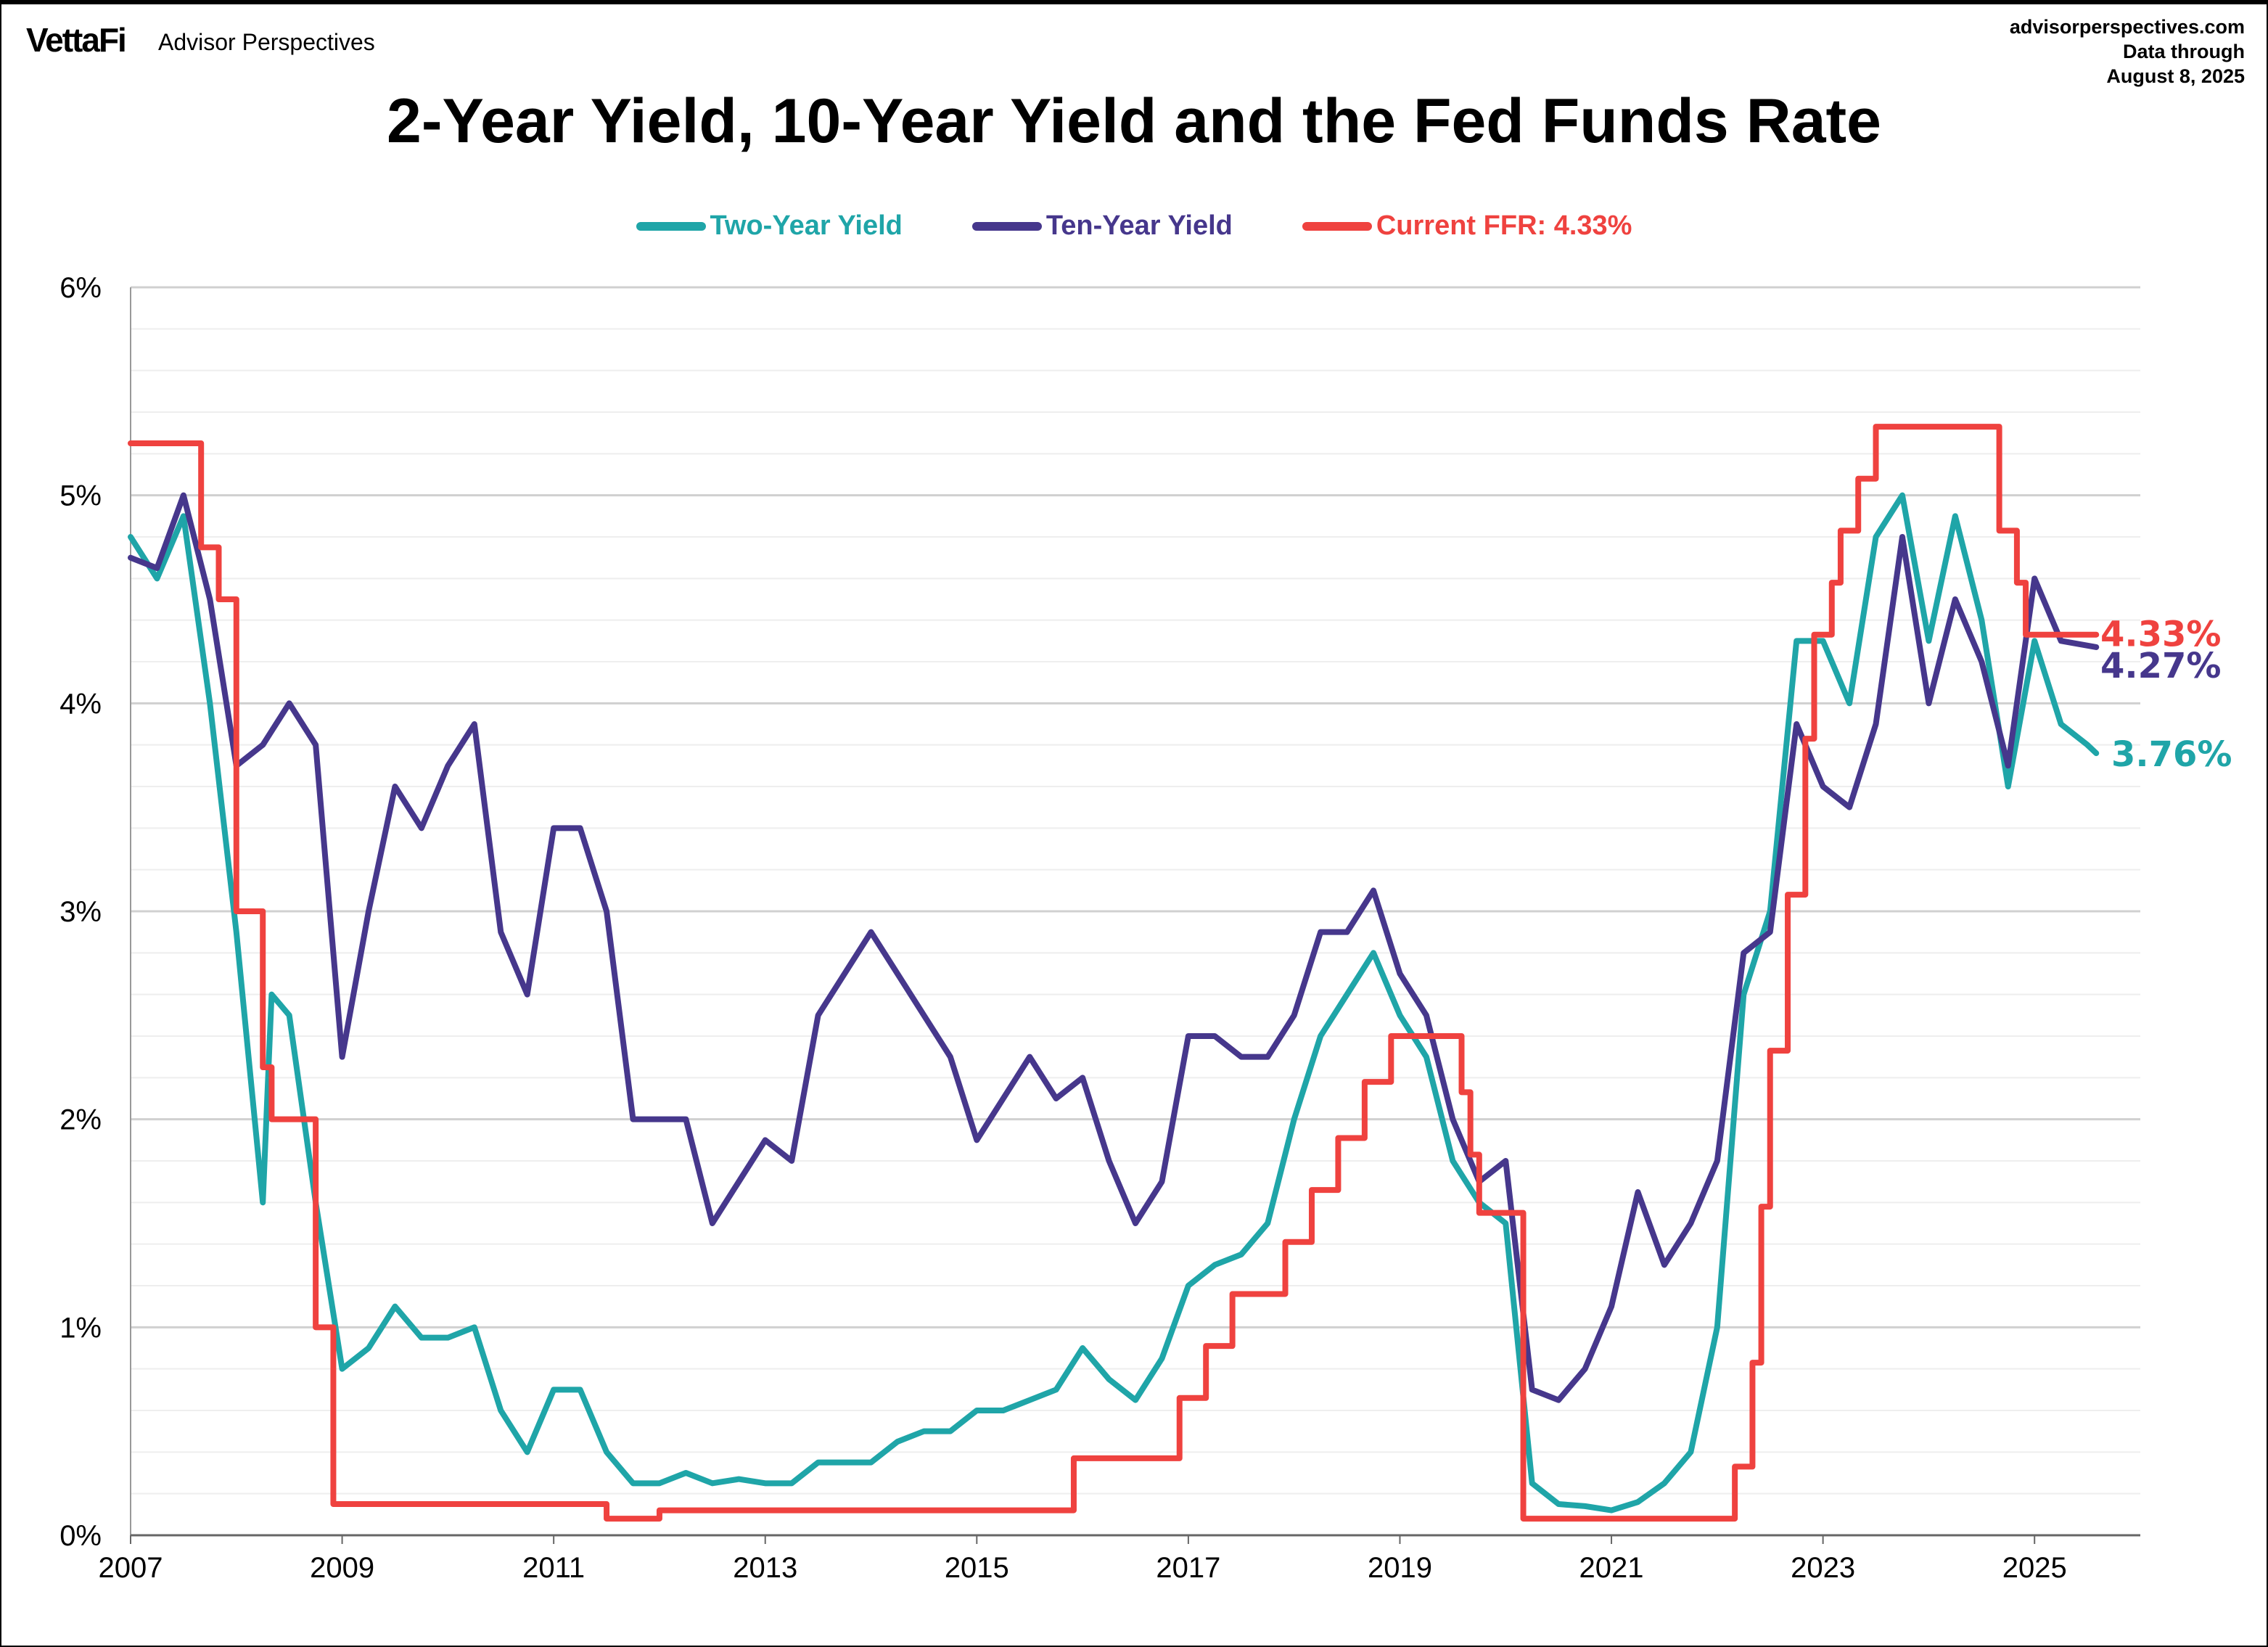  Describe the element at coordinates (131, 1568) in the screenshot. I see `x-tick-label: 2007` at that location.